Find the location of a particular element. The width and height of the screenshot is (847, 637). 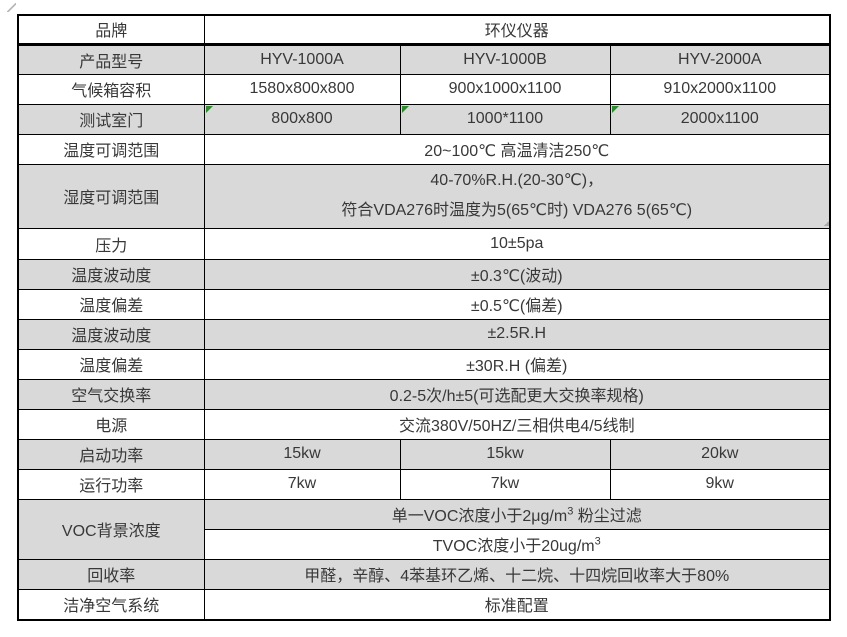

table-row-recovery: 回收率 甲醛，辛醇、4苯基环乙烯、十二烷、十四烷回收率大于80% is located at coordinates (424, 574).